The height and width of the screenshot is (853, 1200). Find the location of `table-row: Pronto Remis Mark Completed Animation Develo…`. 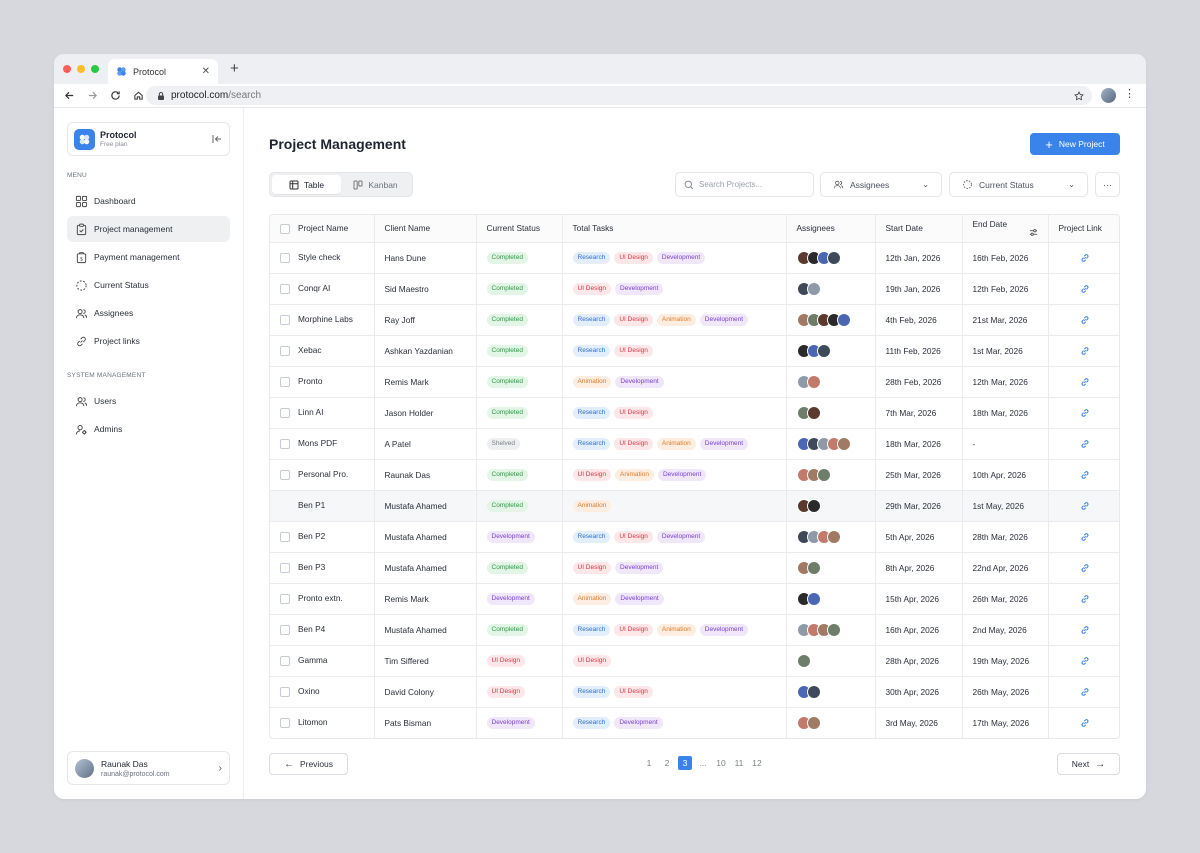

table-row: Pronto Remis Mark Completed Animation Develo… is located at coordinates (694, 382).